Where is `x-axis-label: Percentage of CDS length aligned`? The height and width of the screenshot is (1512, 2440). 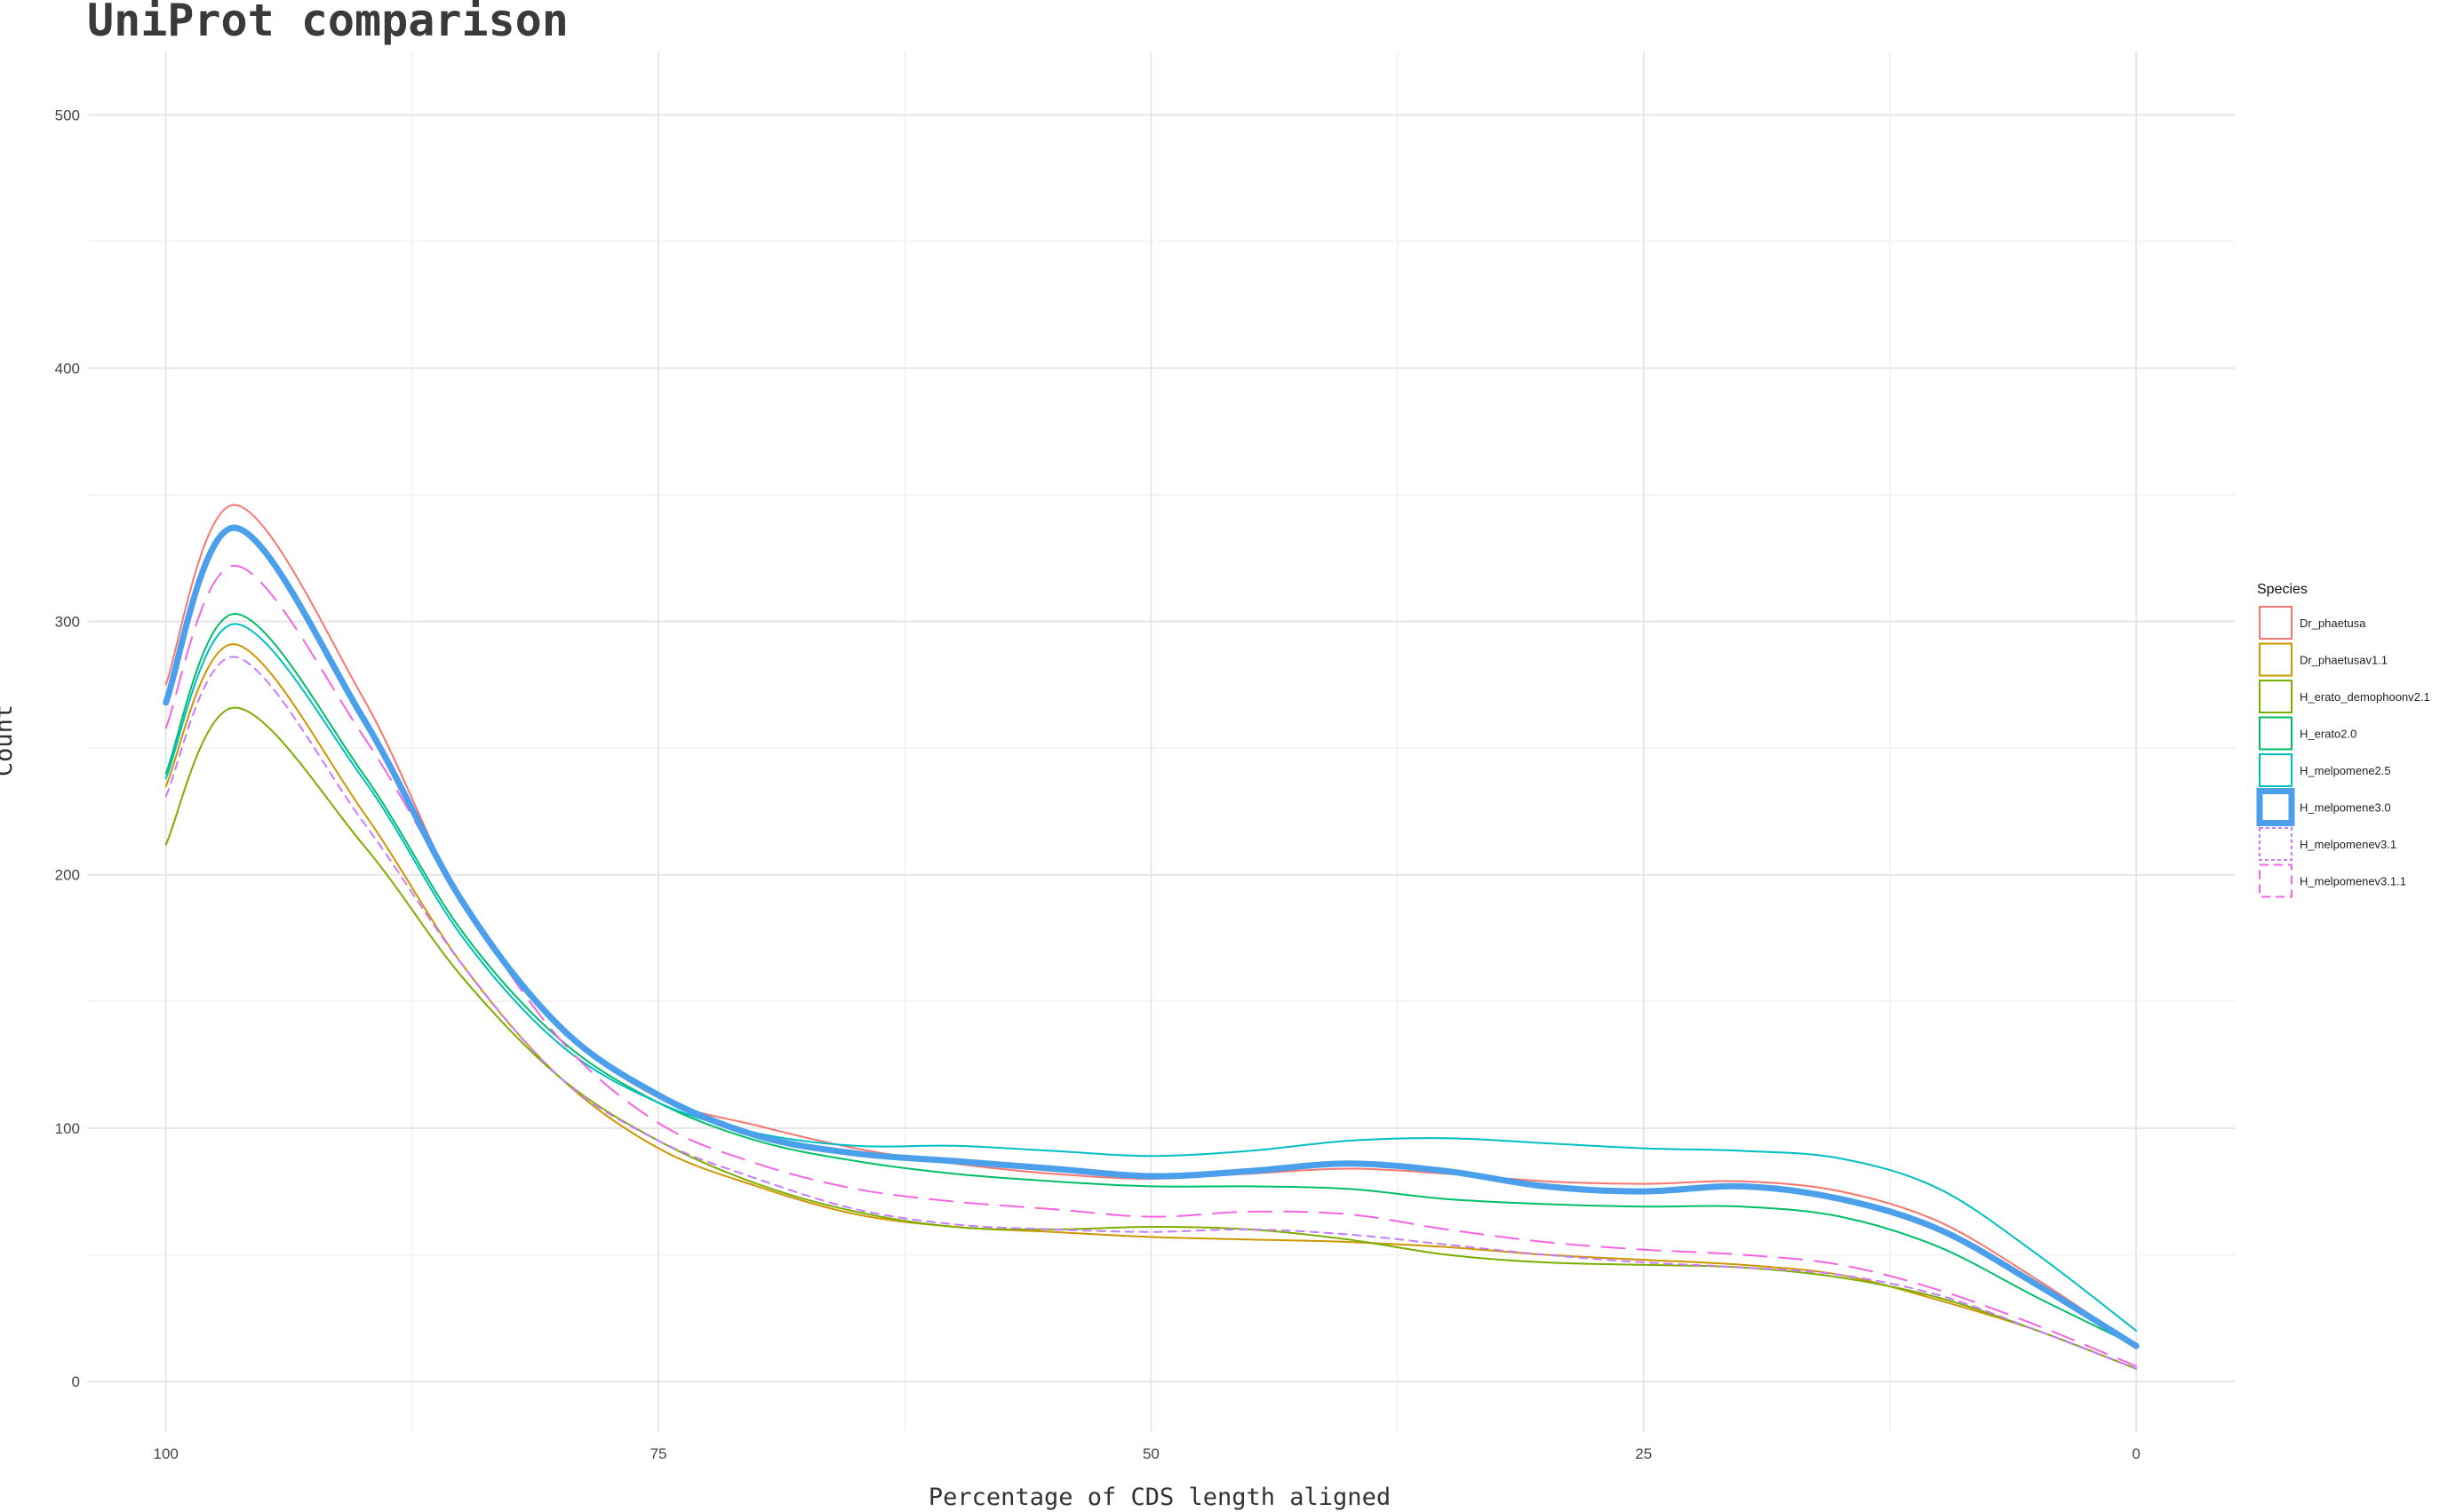
x-axis-label: Percentage of CDS length aligned is located at coordinates (1159, 1497).